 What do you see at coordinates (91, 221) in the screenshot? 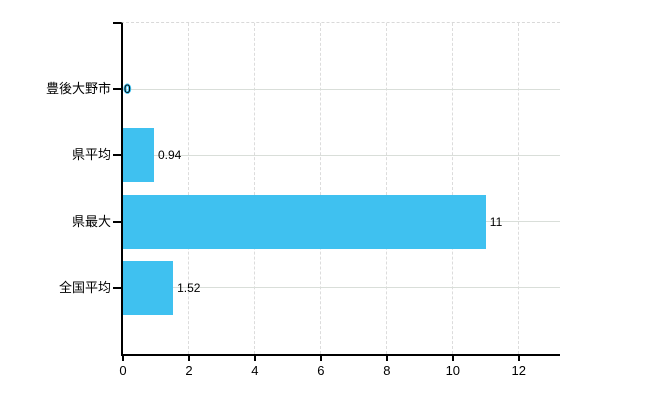
I see `y-axis-label: 県最大` at bounding box center [91, 221].